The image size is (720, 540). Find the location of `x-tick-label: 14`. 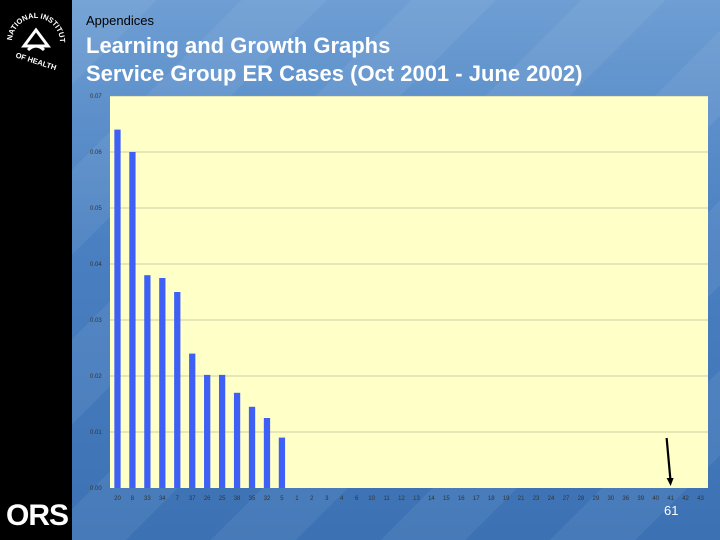

x-tick-label: 14 is located at coordinates (431, 499).